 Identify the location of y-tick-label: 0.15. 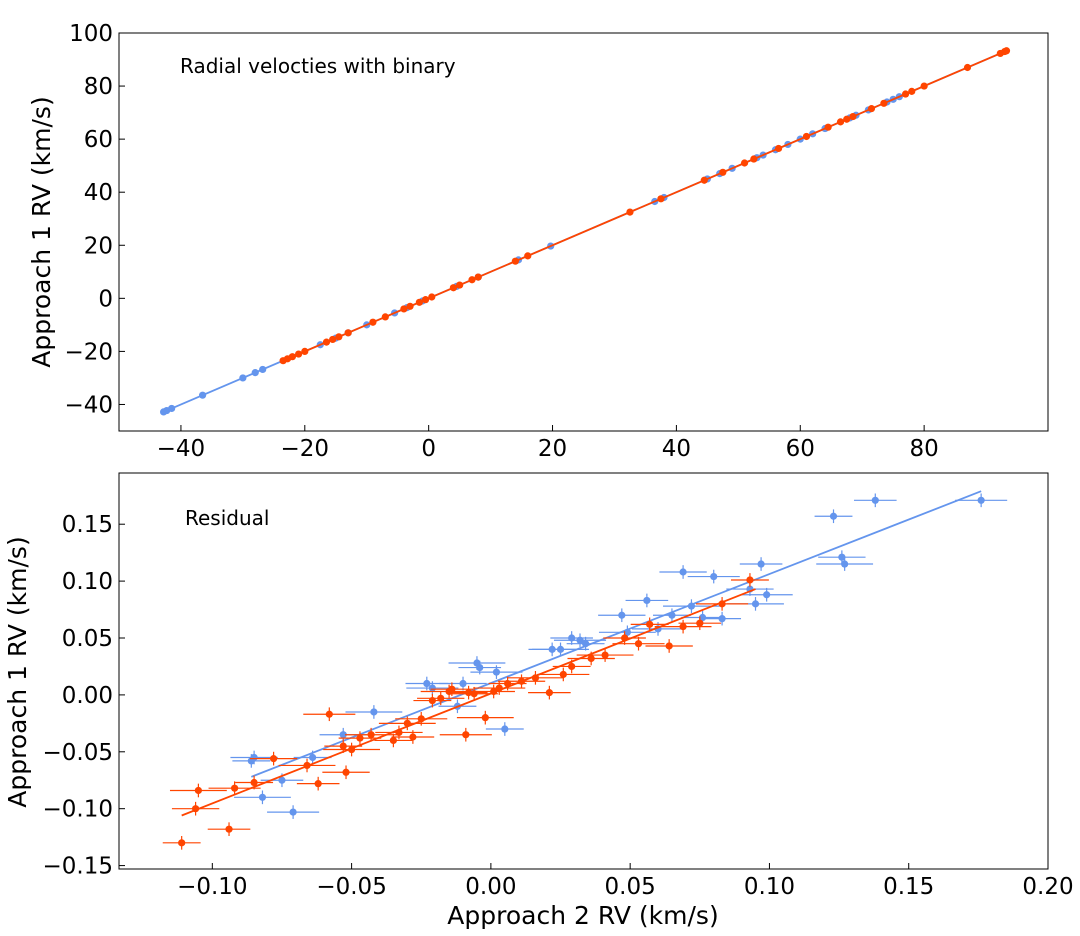
(87, 525).